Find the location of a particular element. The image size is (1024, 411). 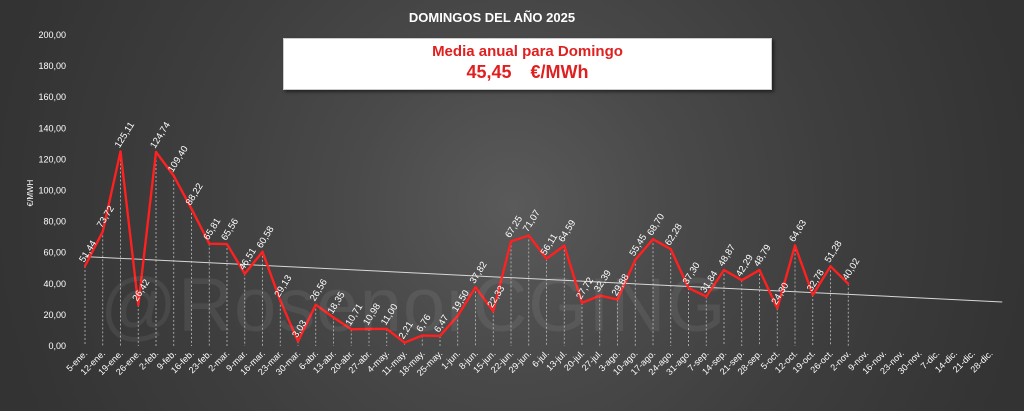

data-label: 51,28 is located at coordinates (834, 252).